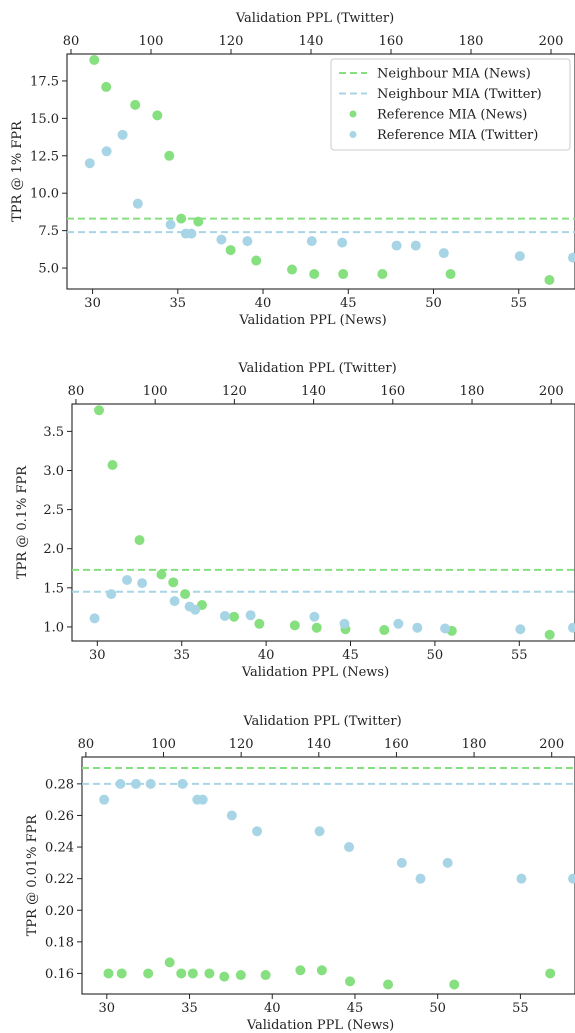 The height and width of the screenshot is (1033, 575). Describe the element at coordinates (472, 391) in the screenshot. I see `x2-tick-label: 180` at that location.